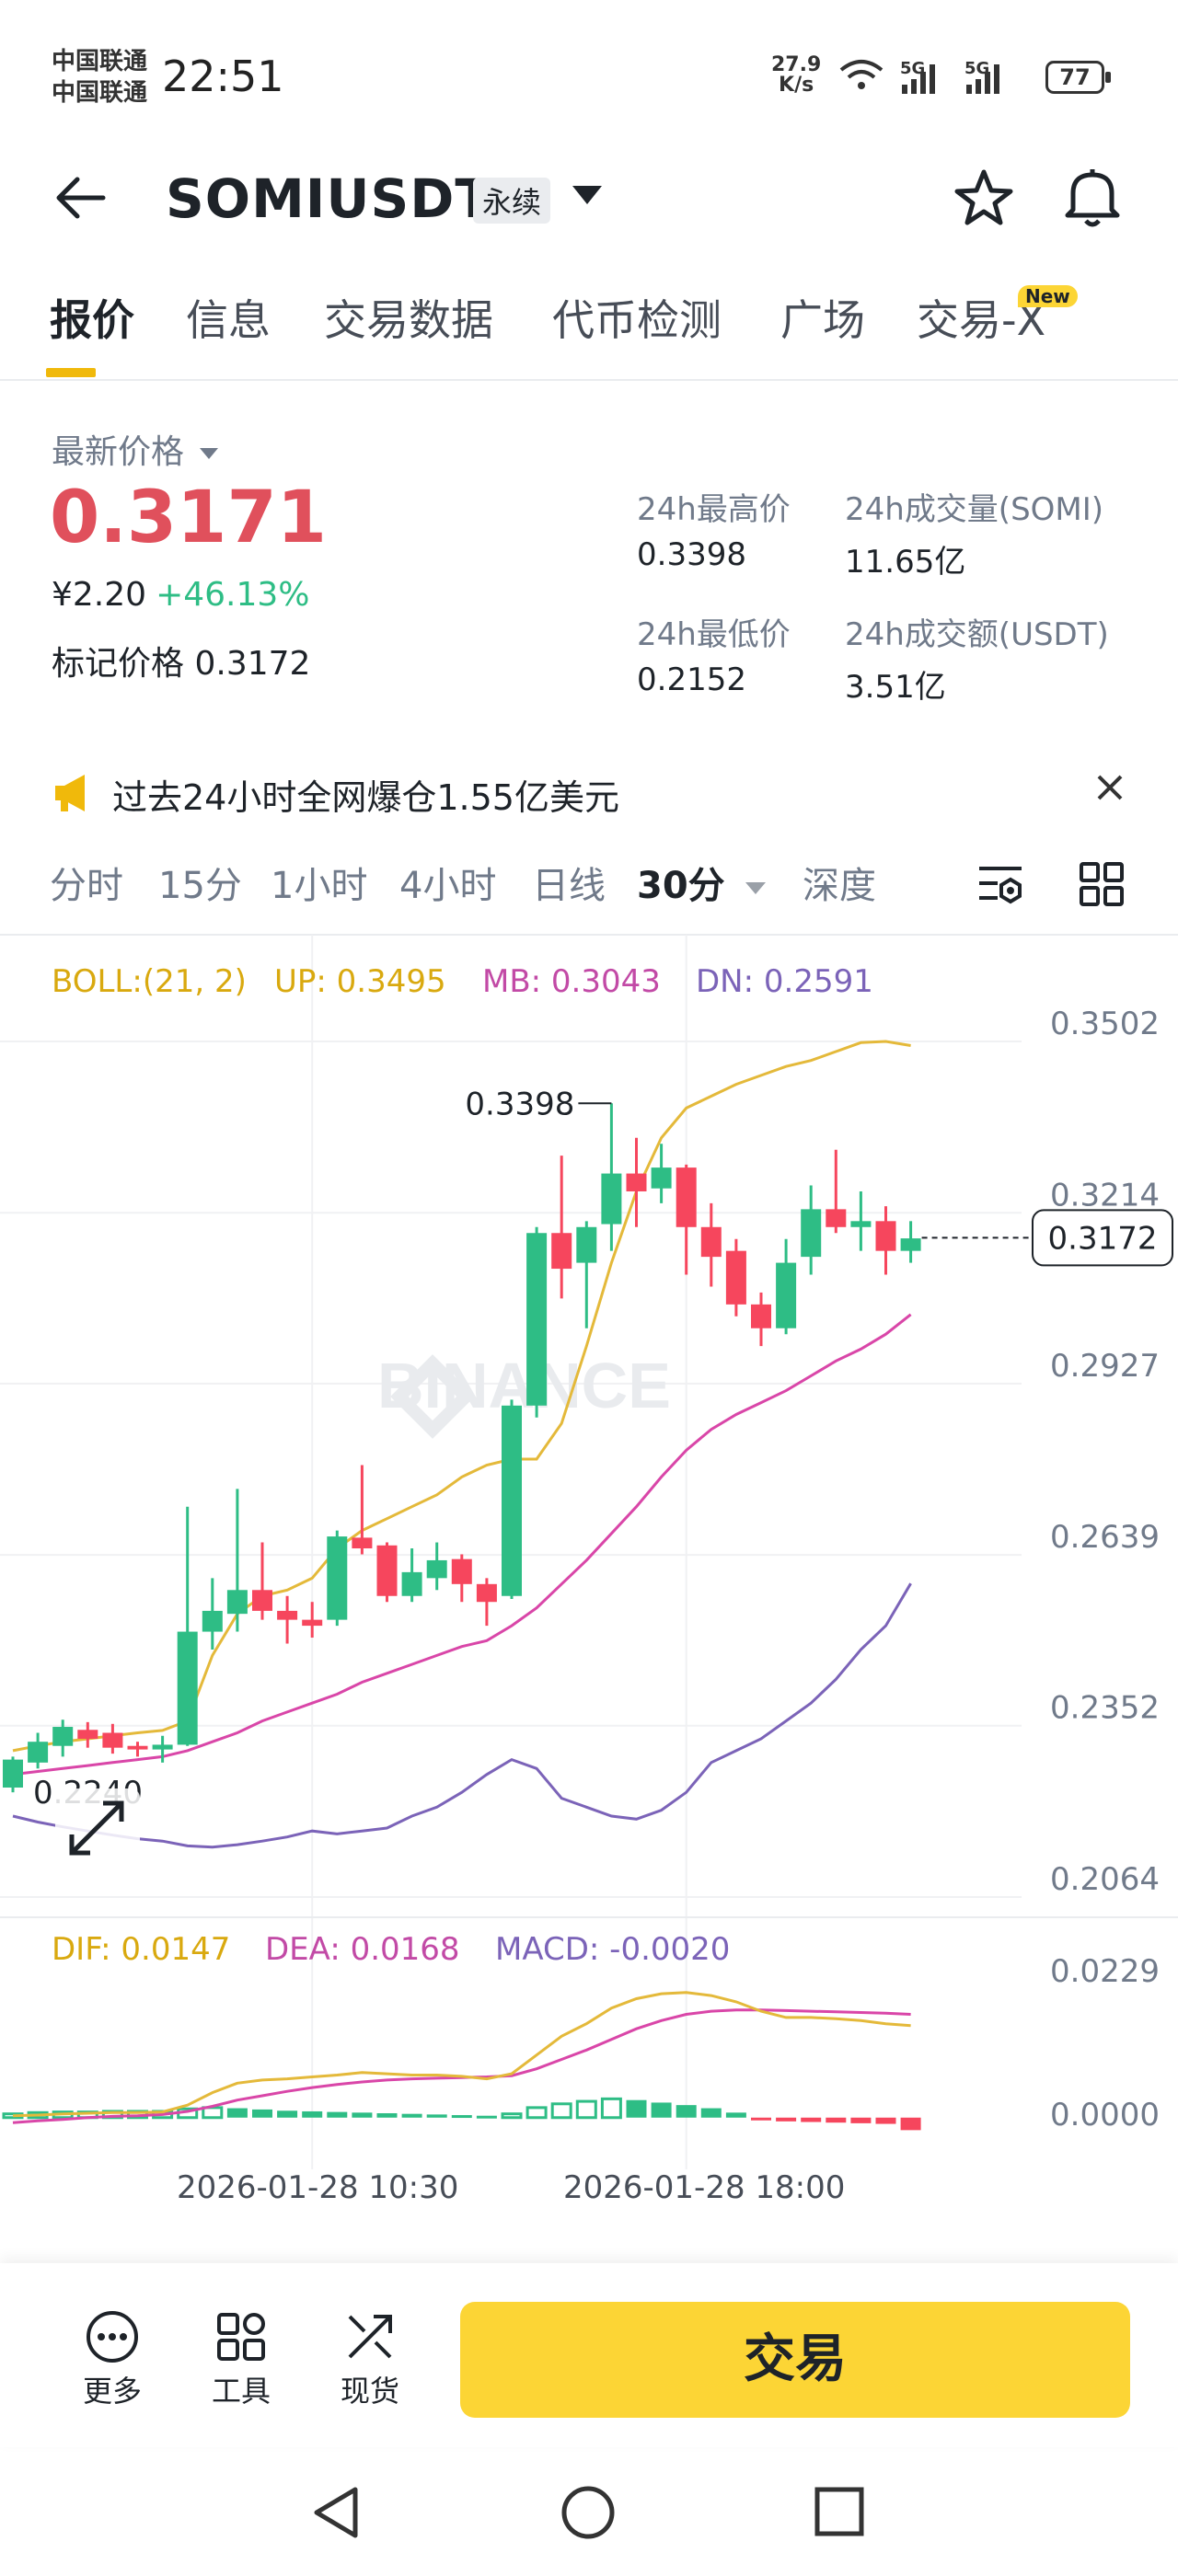  What do you see at coordinates (112, 2359) in the screenshot?
I see `more-button: 更多` at bounding box center [112, 2359].